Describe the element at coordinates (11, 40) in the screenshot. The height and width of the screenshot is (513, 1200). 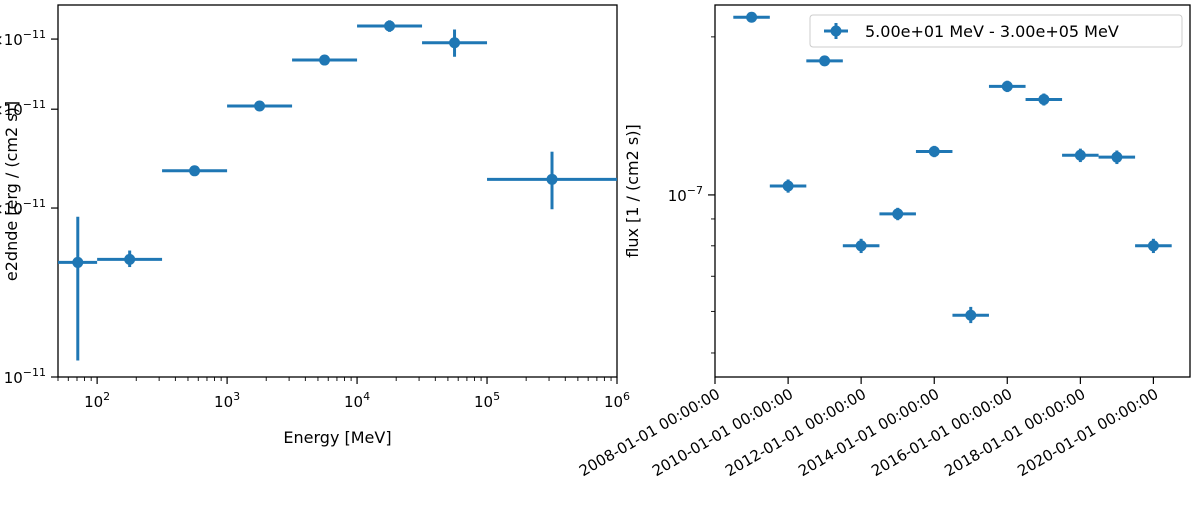
I see `y-tick-label-base: 4×10` at that location.